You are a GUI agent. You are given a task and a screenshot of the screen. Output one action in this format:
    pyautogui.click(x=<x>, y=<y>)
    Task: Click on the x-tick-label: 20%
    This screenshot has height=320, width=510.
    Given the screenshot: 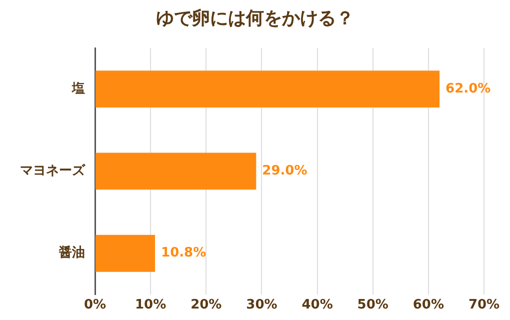 What is the action you would take?
    pyautogui.click(x=206, y=305)
    